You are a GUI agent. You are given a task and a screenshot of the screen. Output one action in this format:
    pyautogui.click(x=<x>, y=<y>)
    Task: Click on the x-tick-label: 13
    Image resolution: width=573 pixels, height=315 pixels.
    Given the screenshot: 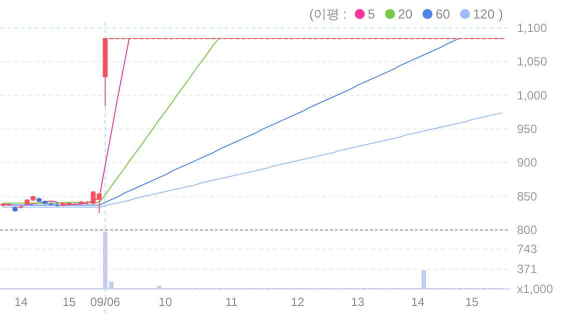 What is the action you would take?
    pyautogui.click(x=358, y=302)
    